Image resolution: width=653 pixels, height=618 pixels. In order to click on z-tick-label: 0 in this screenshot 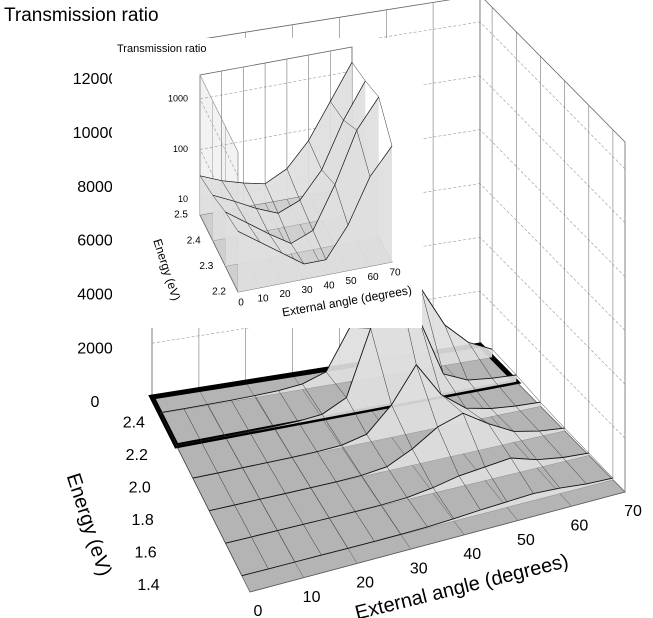, I will do `click(95, 402)`.